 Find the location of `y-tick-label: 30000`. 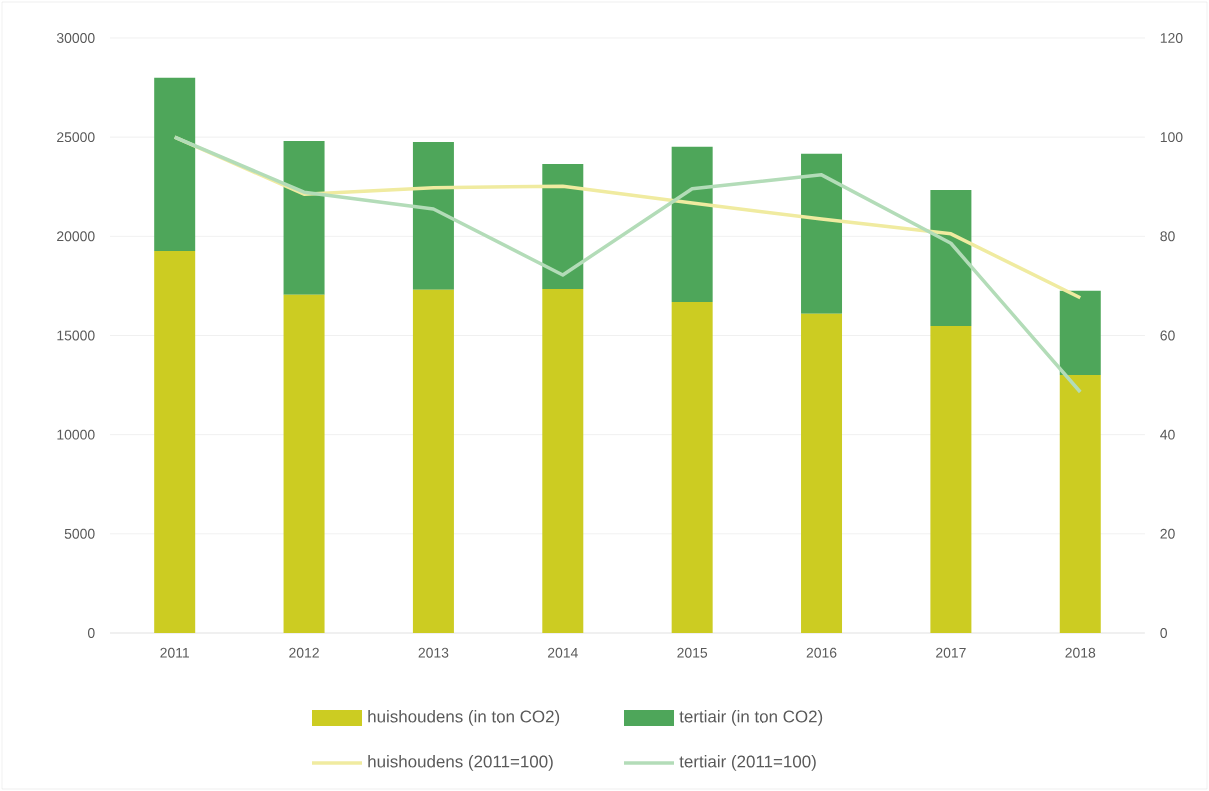

y-tick-label: 30000 is located at coordinates (75, 38).